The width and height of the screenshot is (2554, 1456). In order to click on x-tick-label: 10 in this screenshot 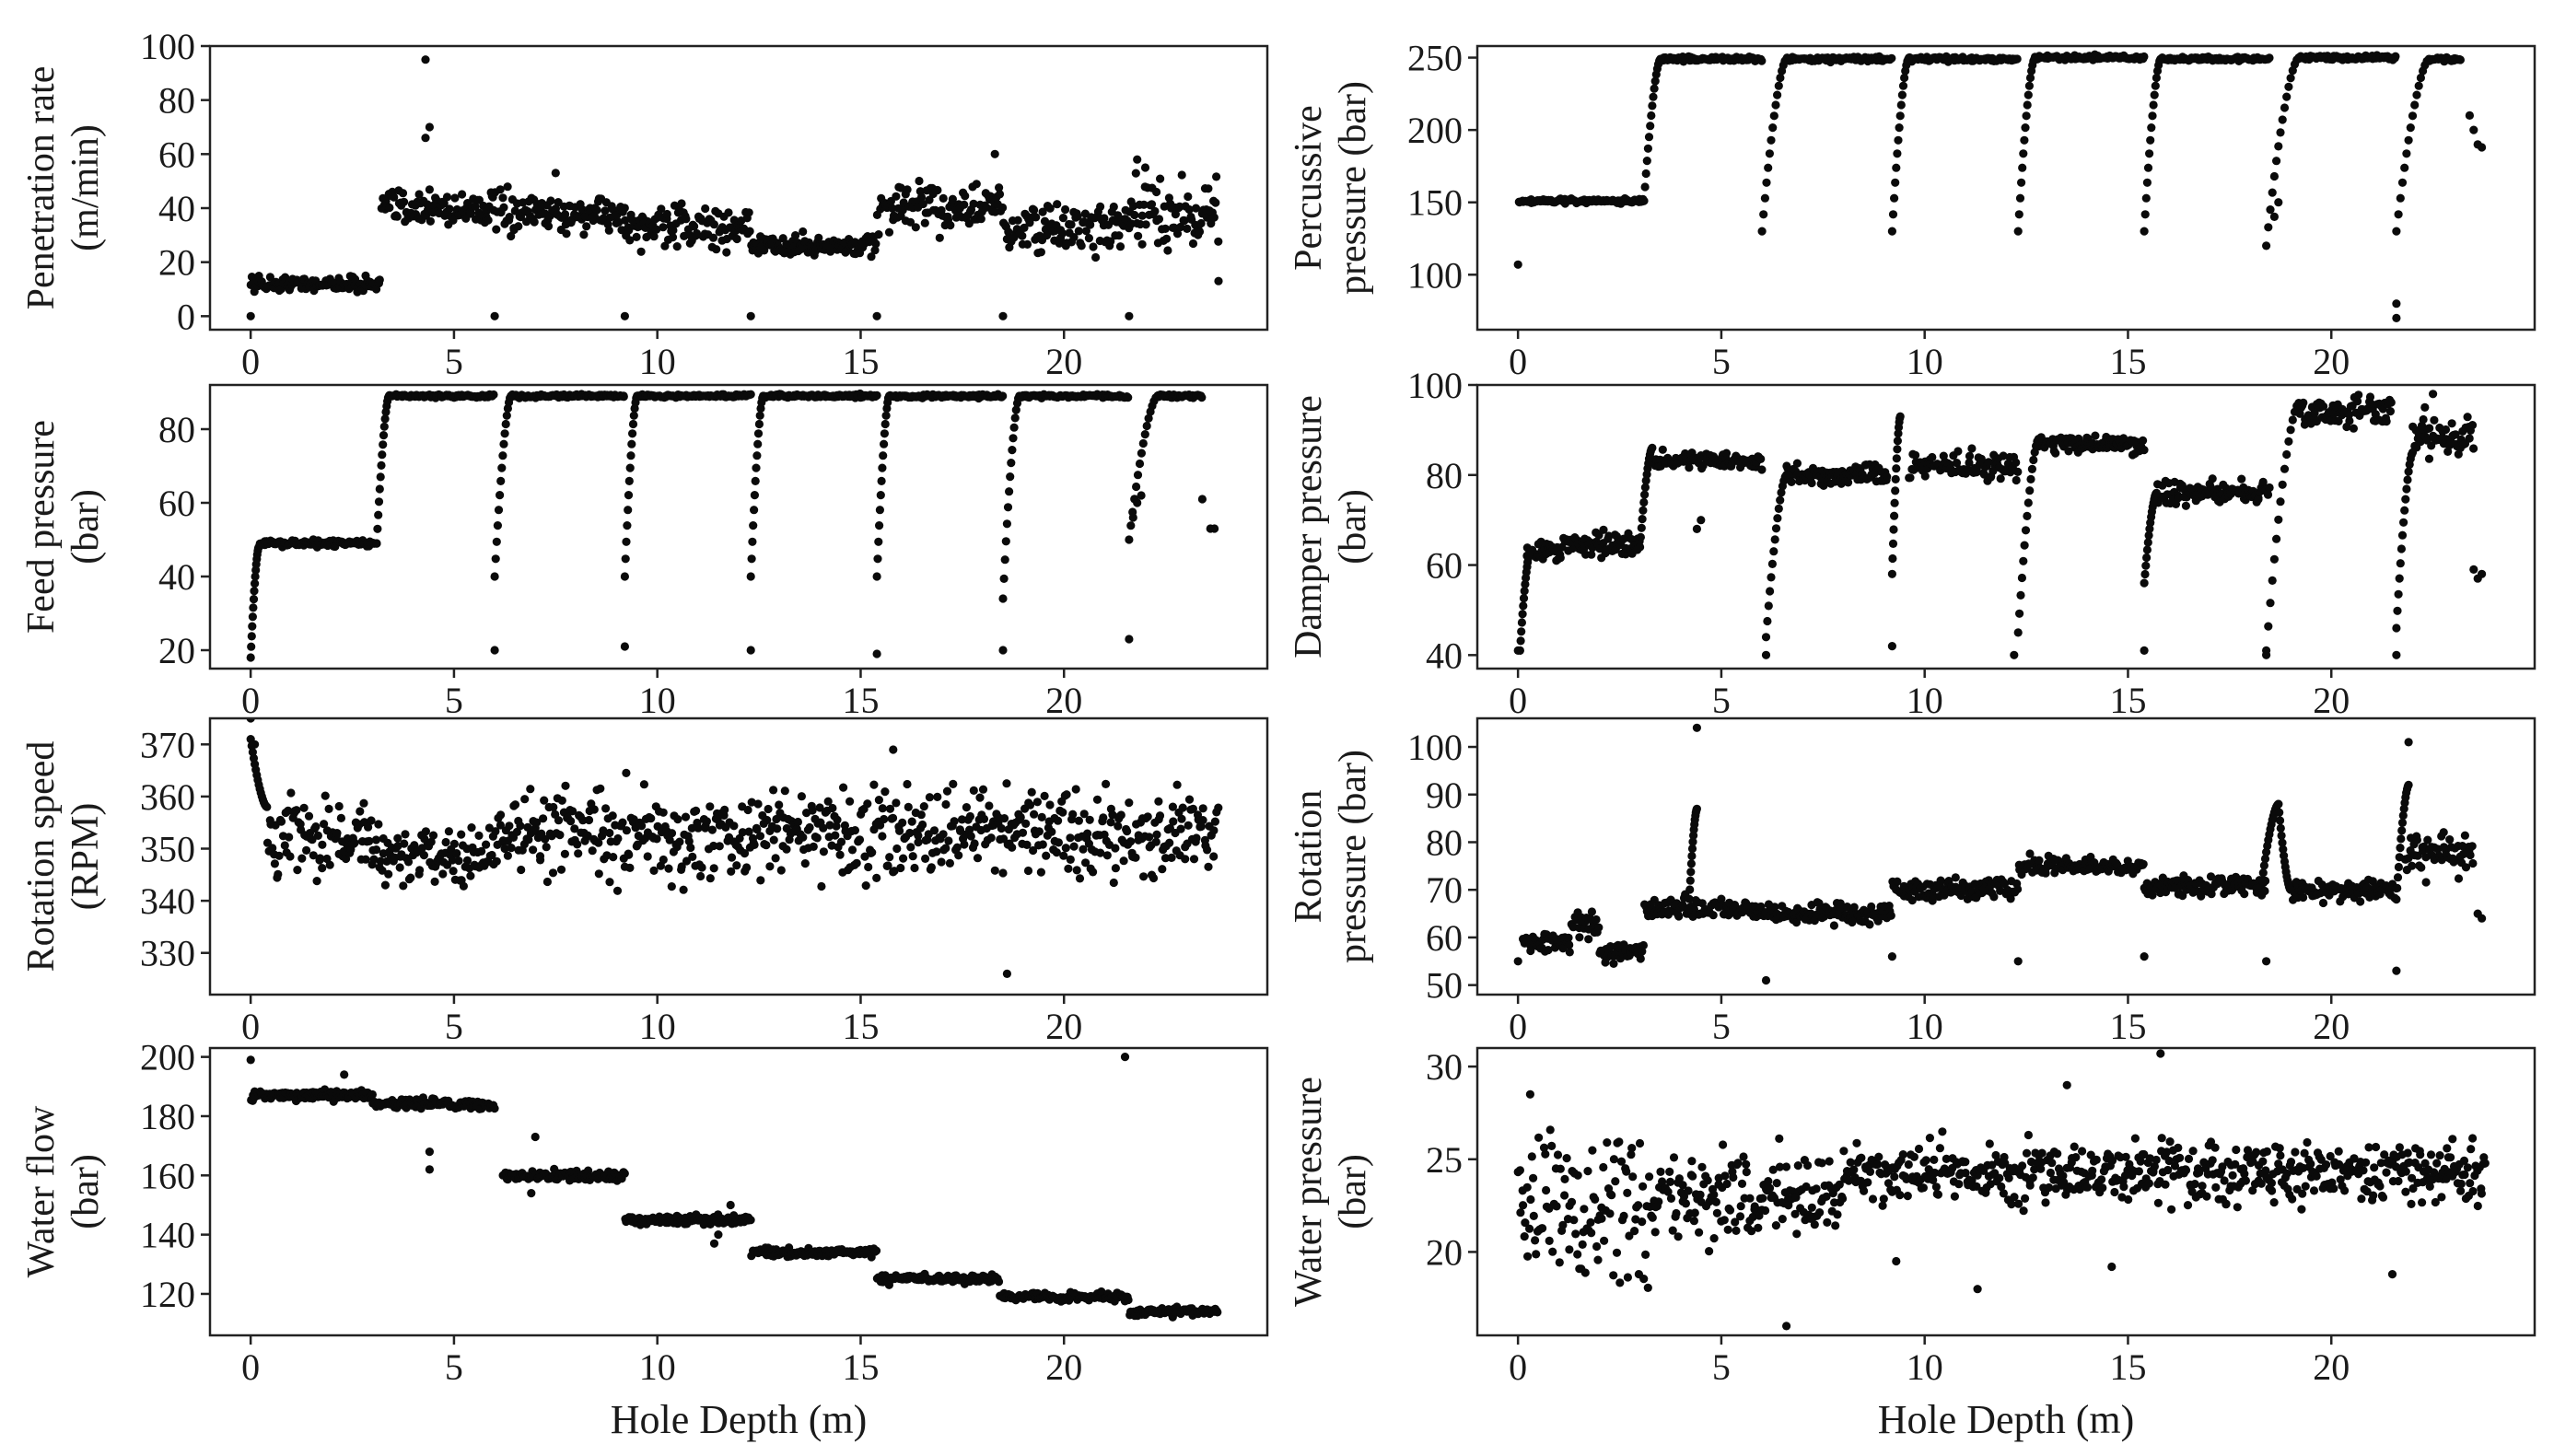, I will do `click(657, 1026)`.